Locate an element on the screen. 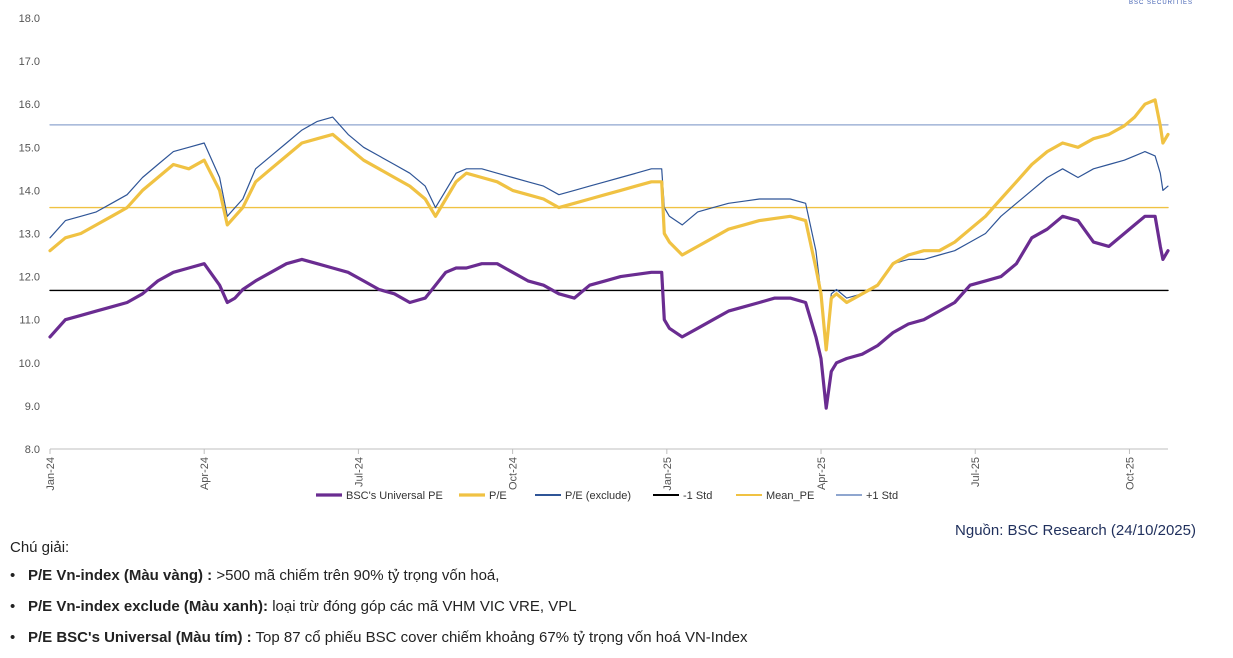 Image resolution: width=1233 pixels, height=658 pixels. y-tick-label: 14.0 is located at coordinates (29, 191).